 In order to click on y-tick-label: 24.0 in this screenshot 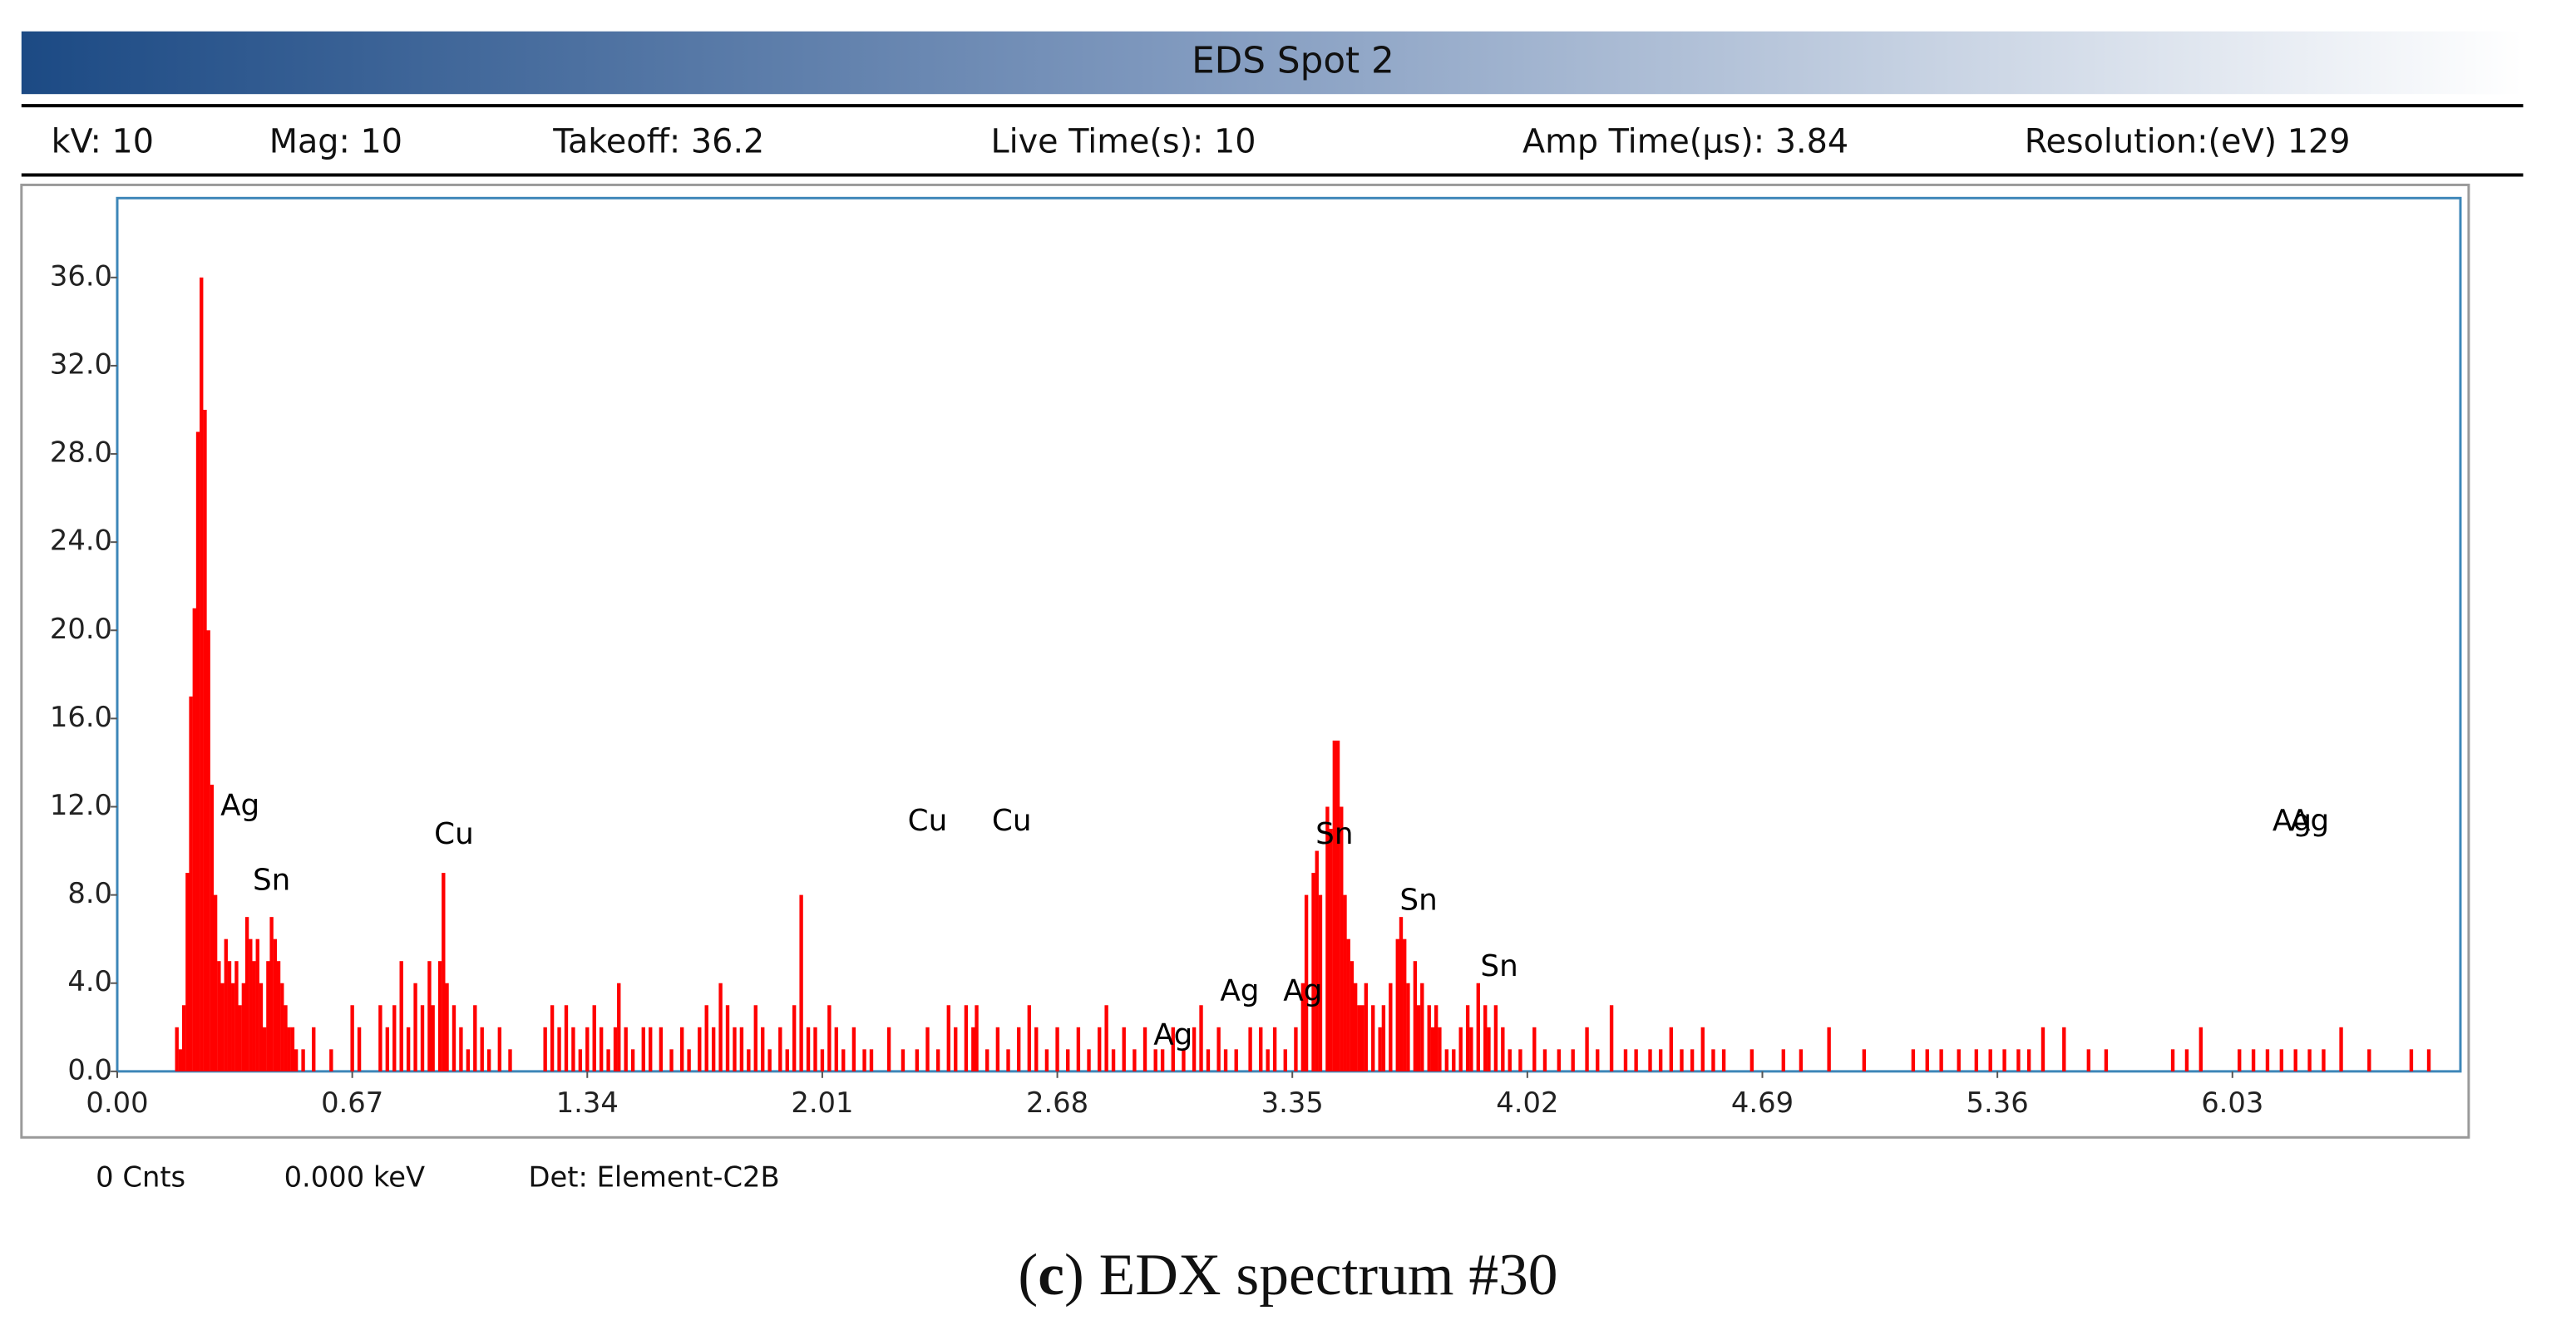, I will do `click(81, 541)`.